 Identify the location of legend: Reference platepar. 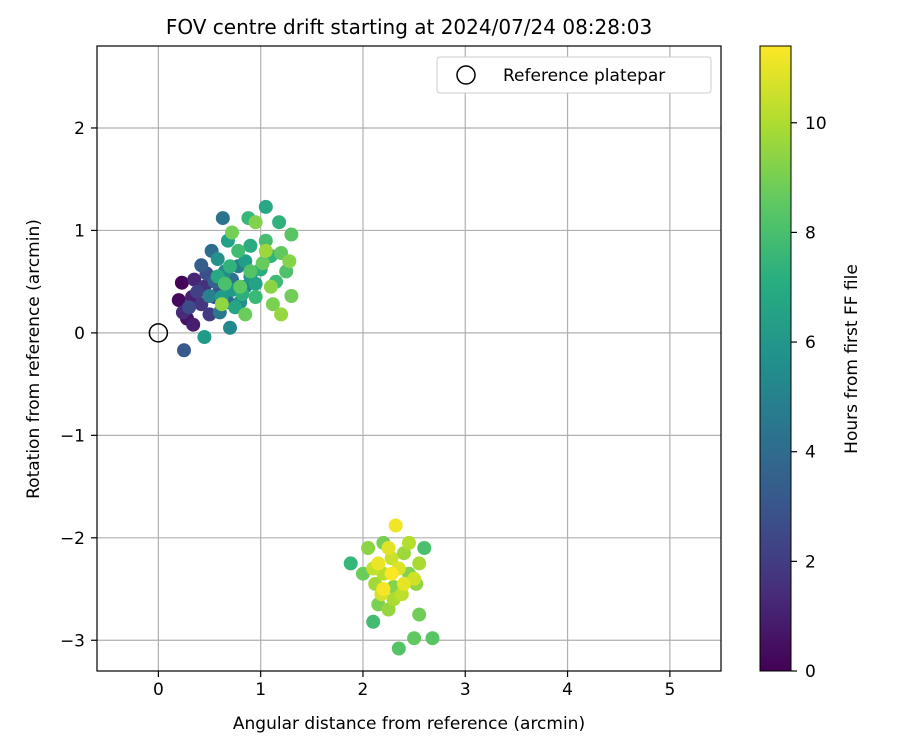
(574, 75).